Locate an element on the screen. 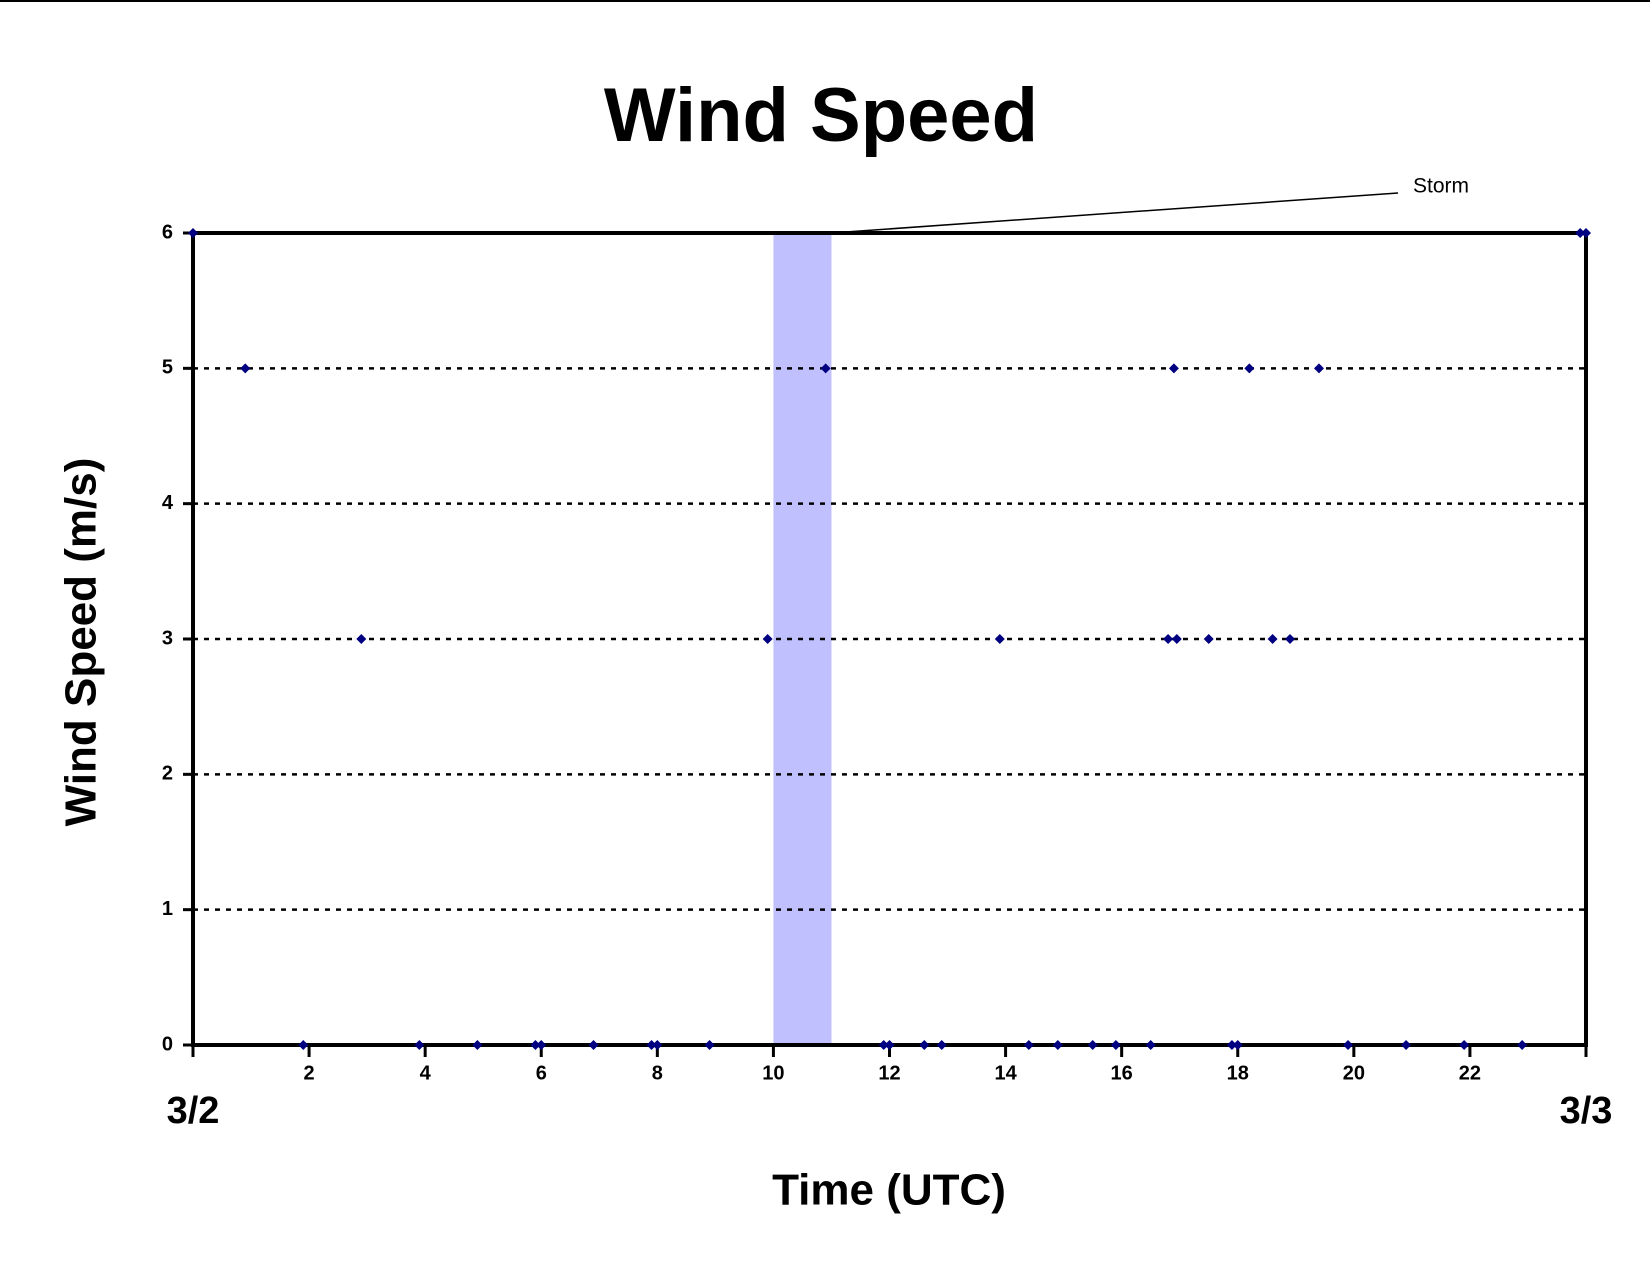  x-tick-label: 6 is located at coordinates (541, 1073).